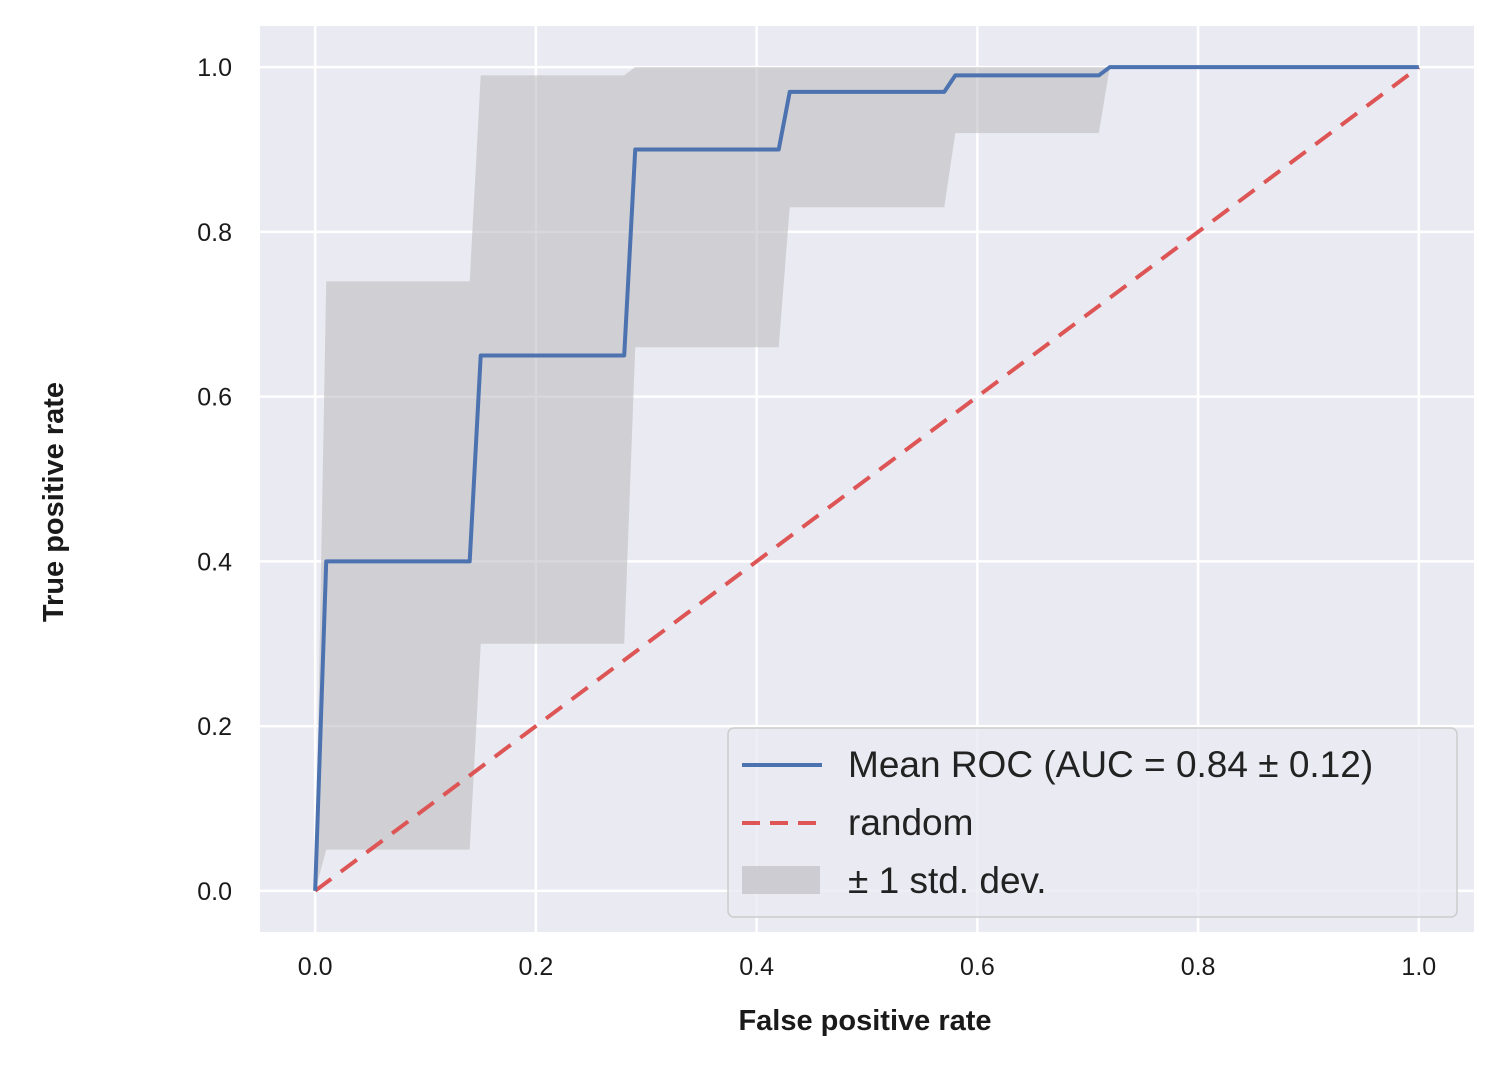 This screenshot has height=1073, width=1493. Describe the element at coordinates (756, 967) in the screenshot. I see `x-tick-label: 0.4` at that location.